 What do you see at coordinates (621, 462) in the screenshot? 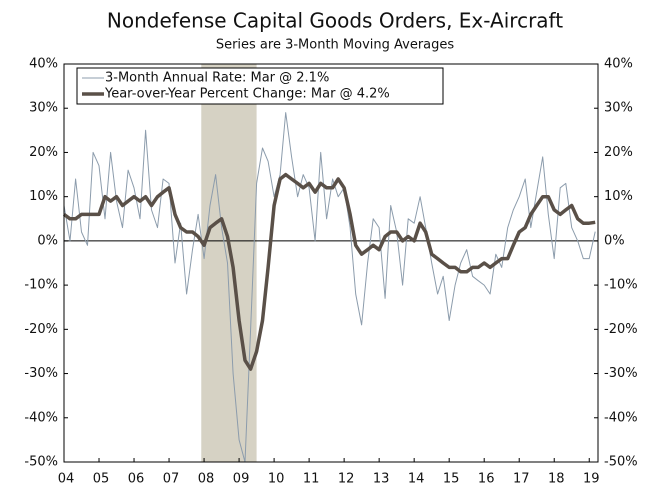
I see `y2-tick-label: -50%` at bounding box center [621, 462].